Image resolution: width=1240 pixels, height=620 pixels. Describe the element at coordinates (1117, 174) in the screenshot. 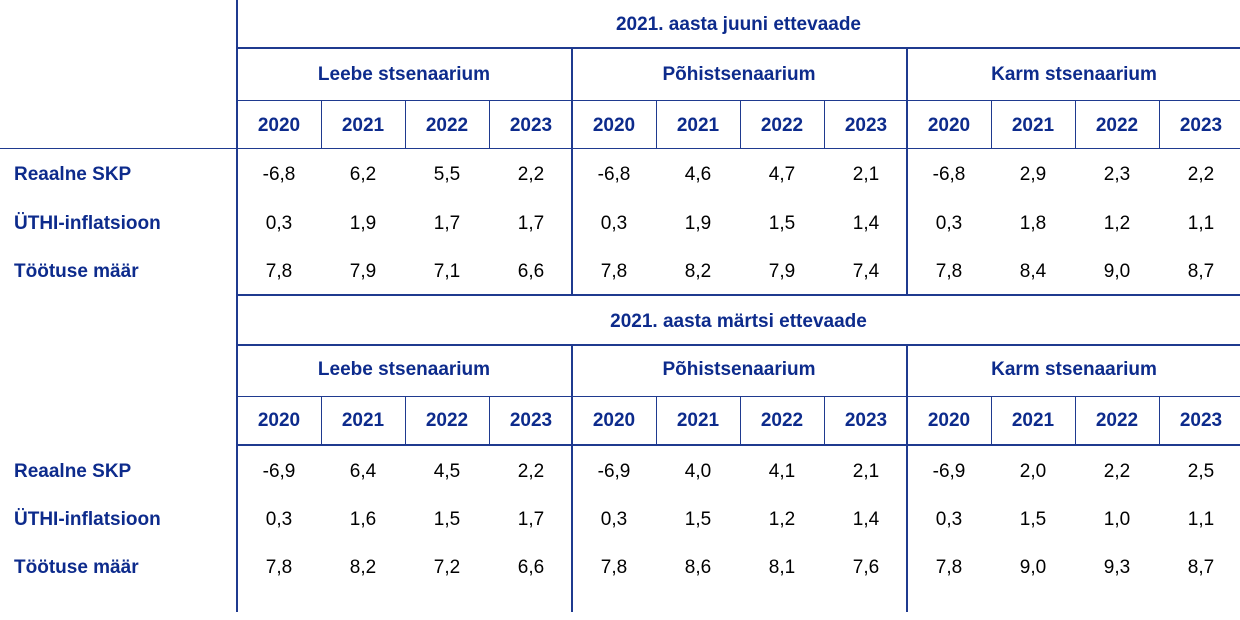

I see `table-cell: 2,3` at that location.